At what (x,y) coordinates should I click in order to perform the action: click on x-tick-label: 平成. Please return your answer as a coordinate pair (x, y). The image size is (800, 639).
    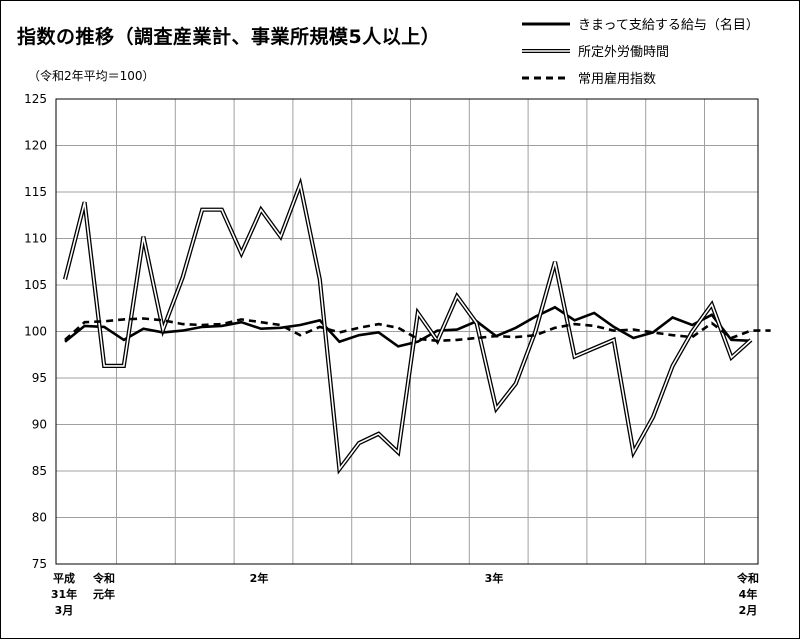
    Looking at the image, I should click on (64, 578).